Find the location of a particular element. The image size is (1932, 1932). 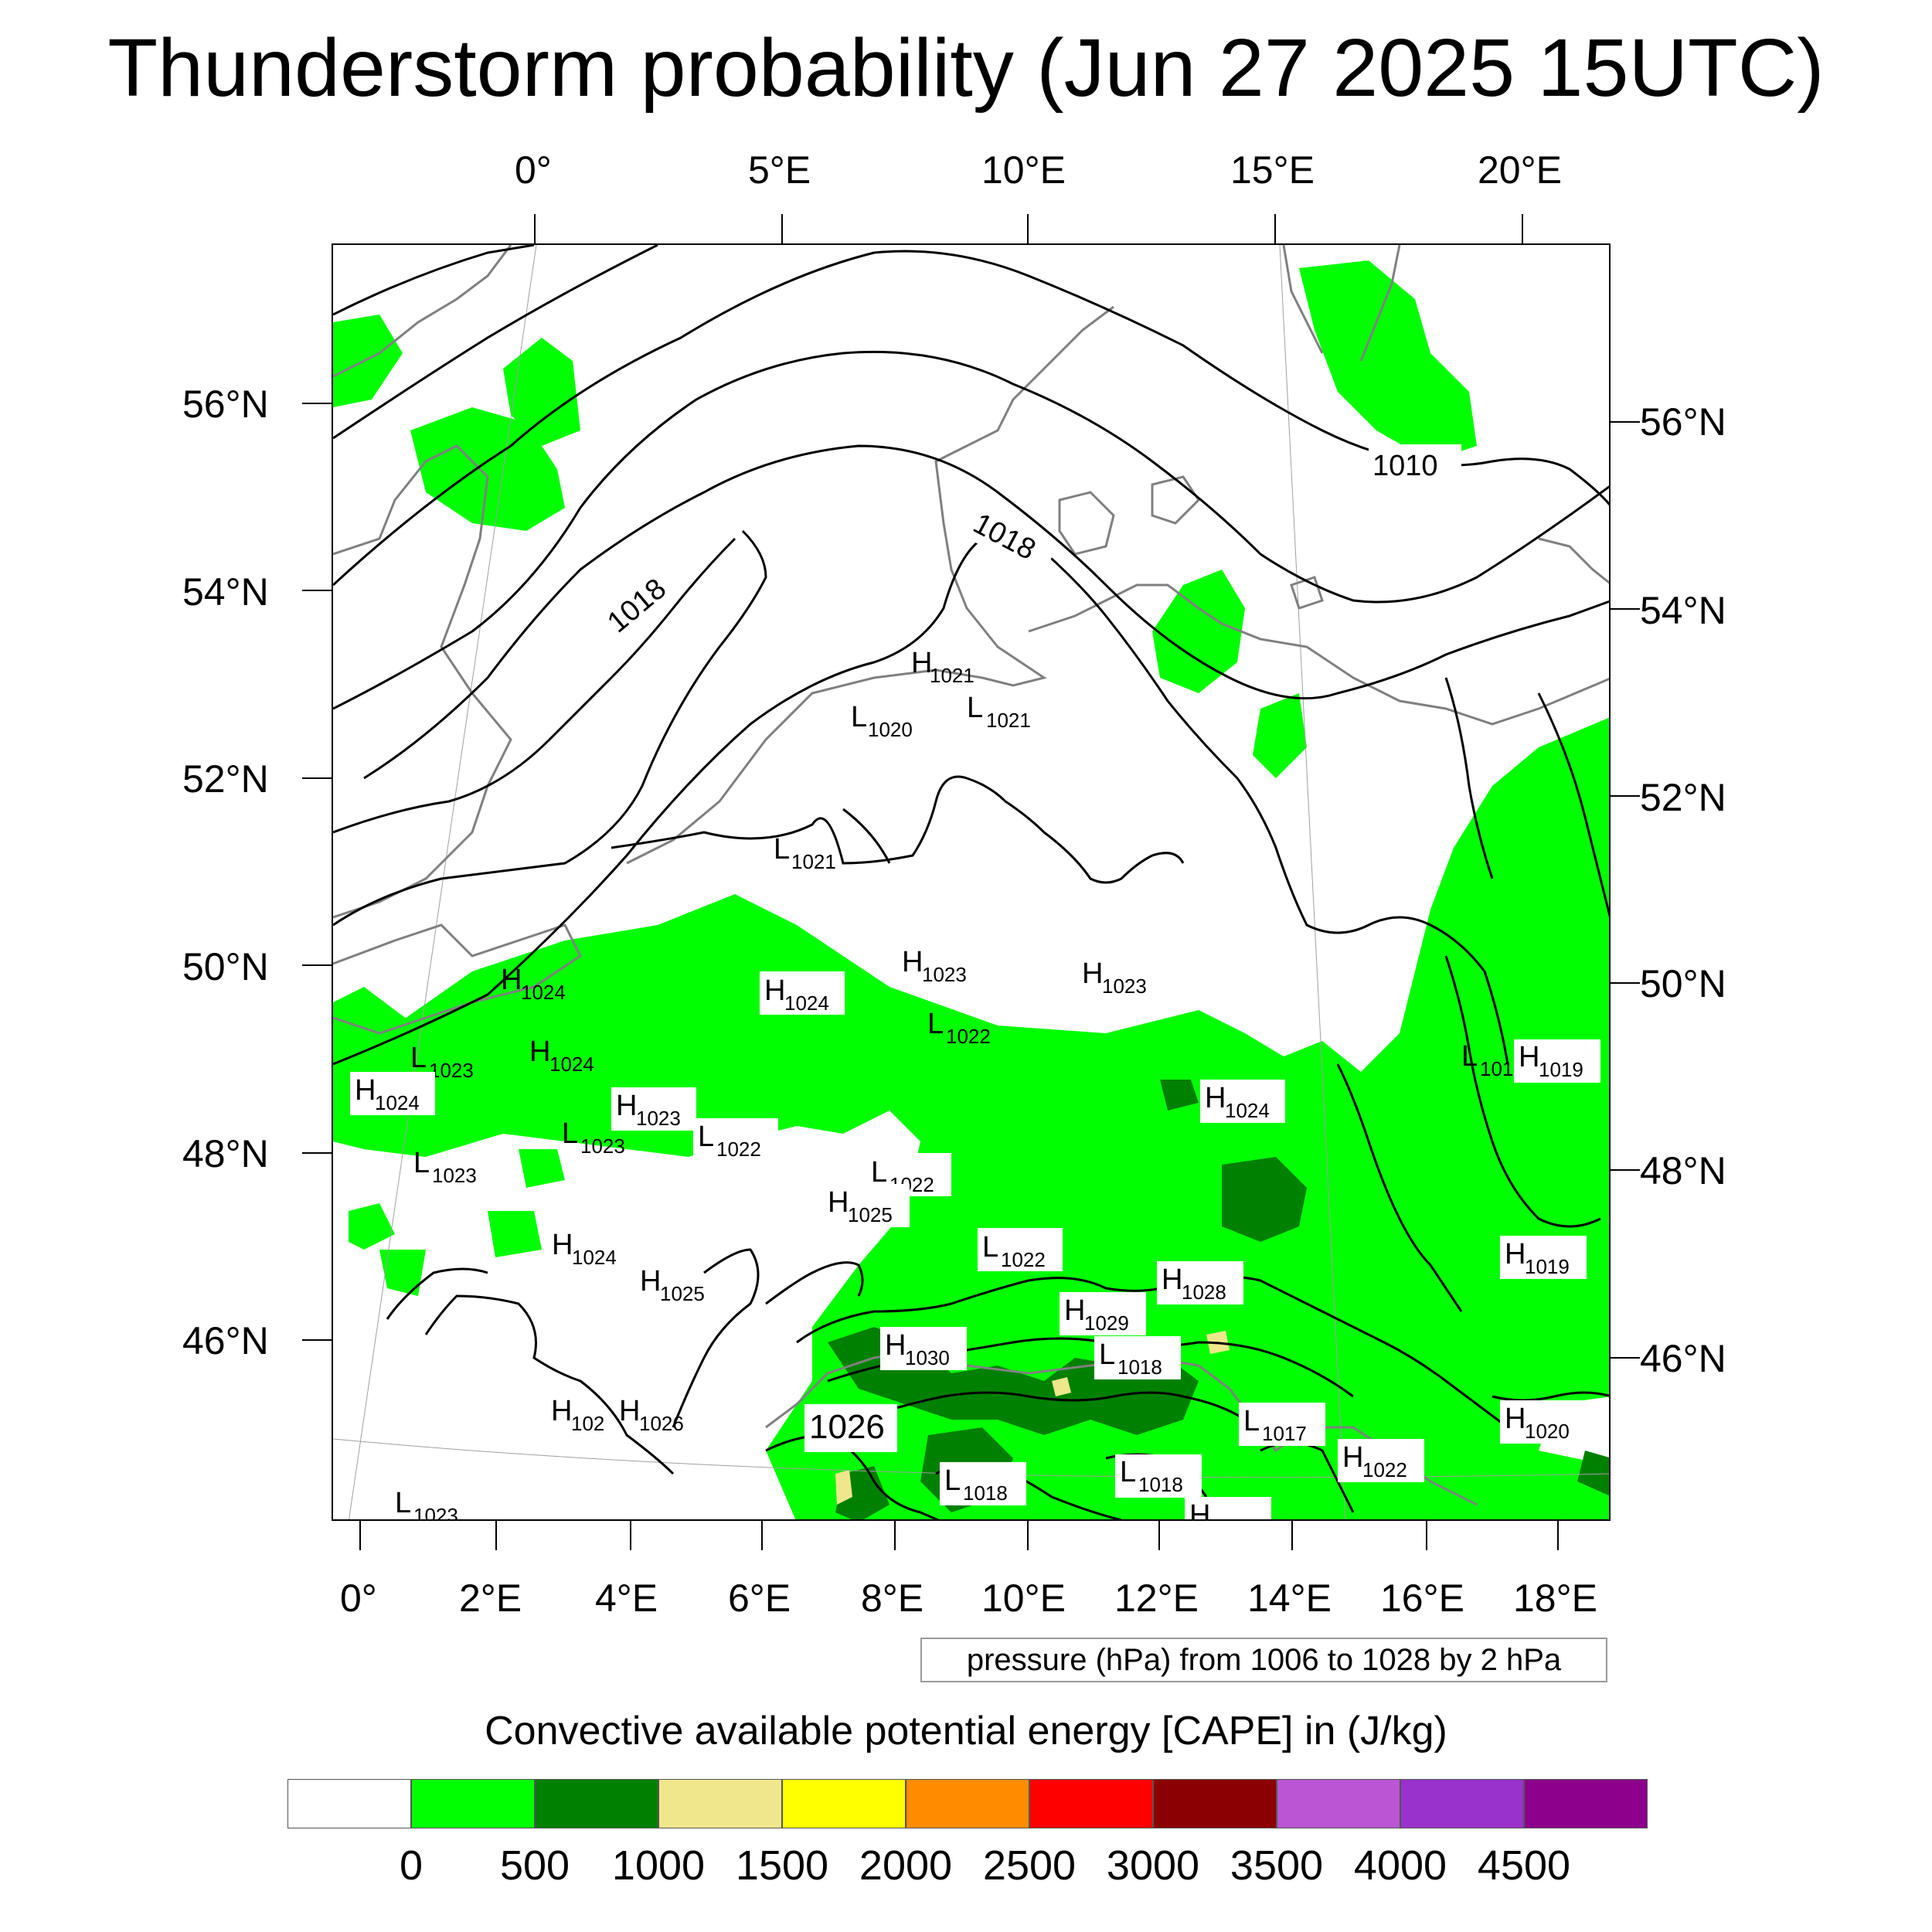

svg-text: 101 is located at coordinates (1497, 1069).